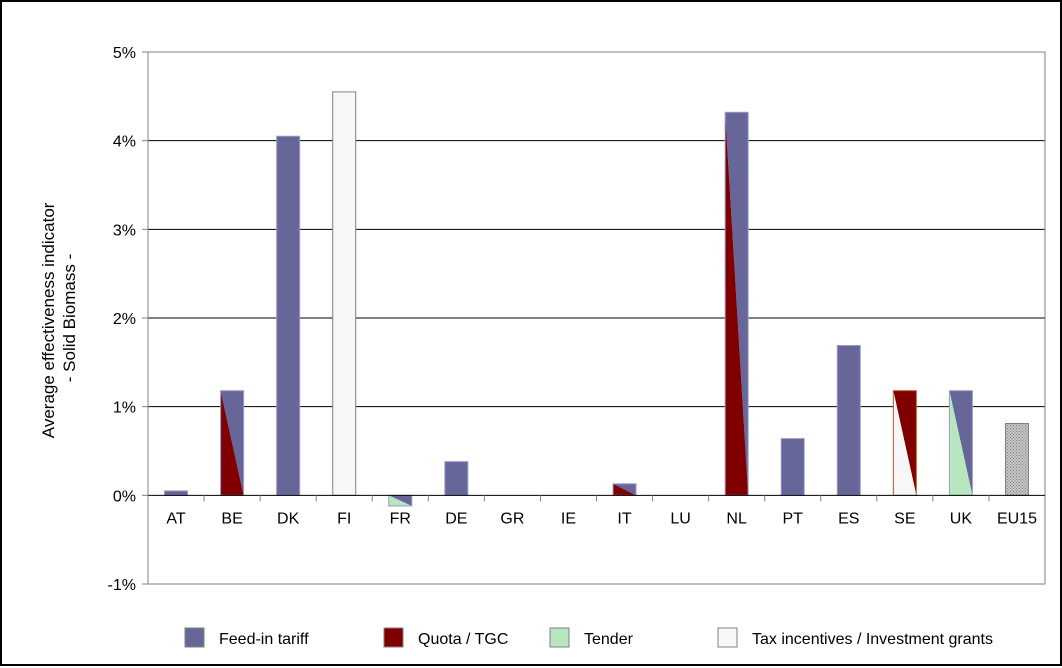 The width and height of the screenshot is (1062, 668). Describe the element at coordinates (568, 518) in the screenshot. I see `category-label-ie: IE` at that location.